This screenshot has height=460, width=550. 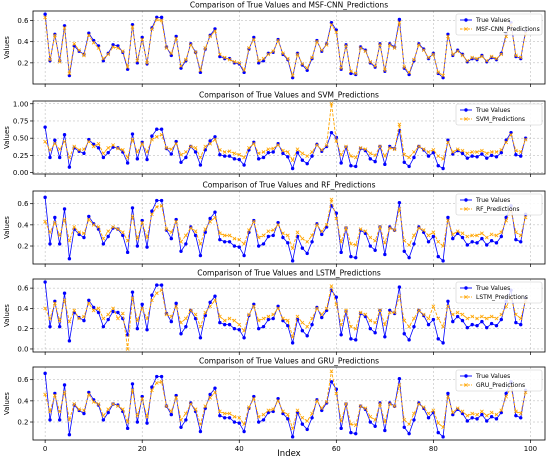 I want to click on y-tick-label: 0.0, so click(x=22, y=349).